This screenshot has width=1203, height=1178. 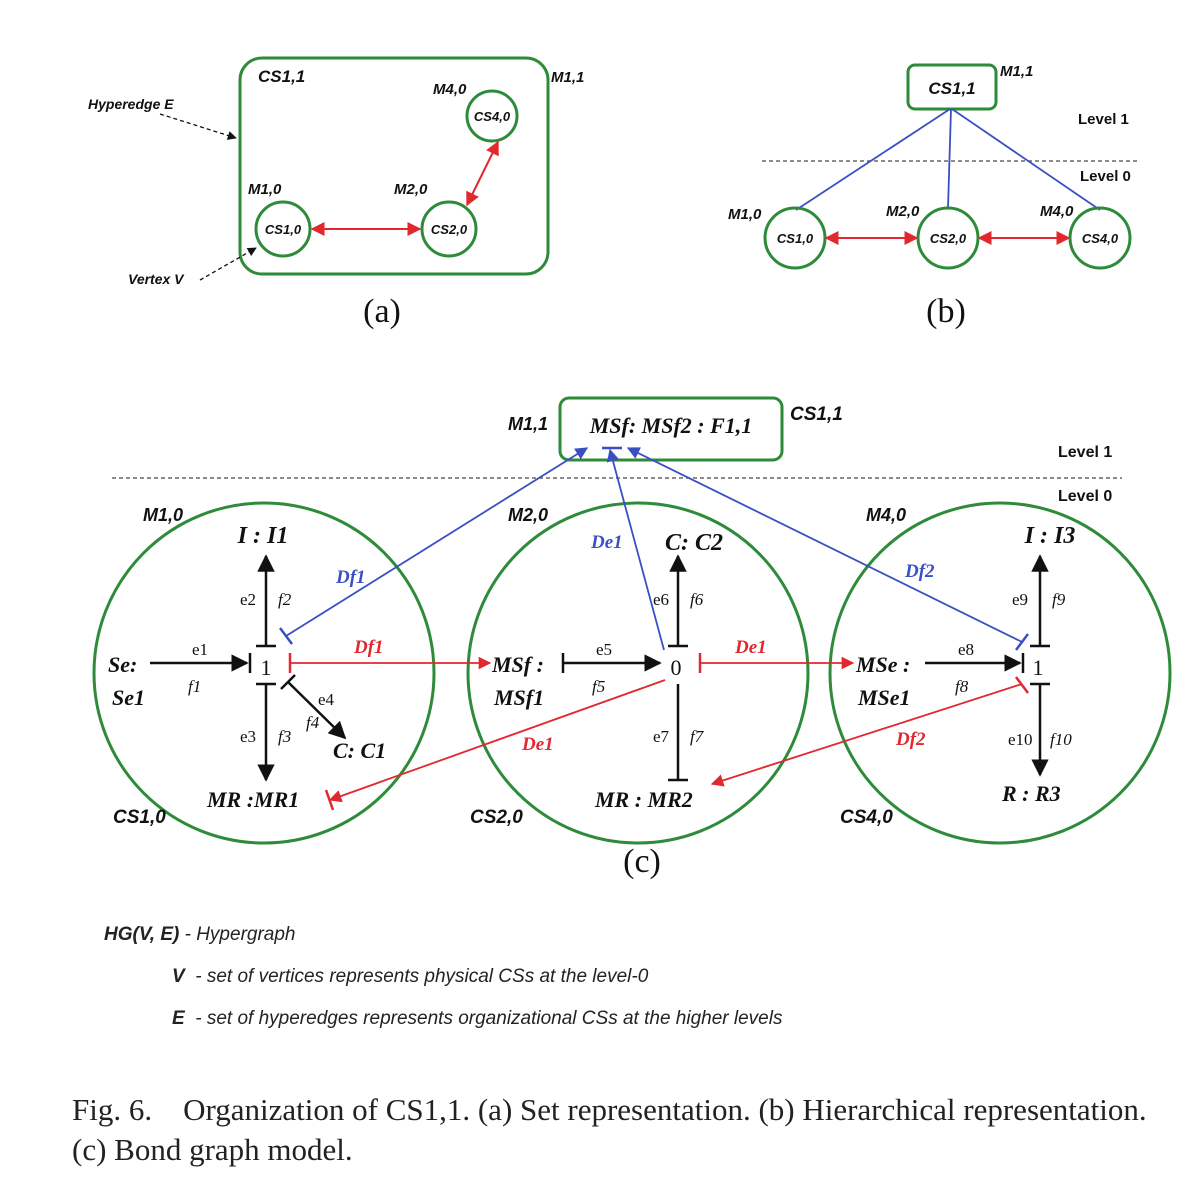 I want to click on de1-red-label-low: De1, so click(x=537, y=744).